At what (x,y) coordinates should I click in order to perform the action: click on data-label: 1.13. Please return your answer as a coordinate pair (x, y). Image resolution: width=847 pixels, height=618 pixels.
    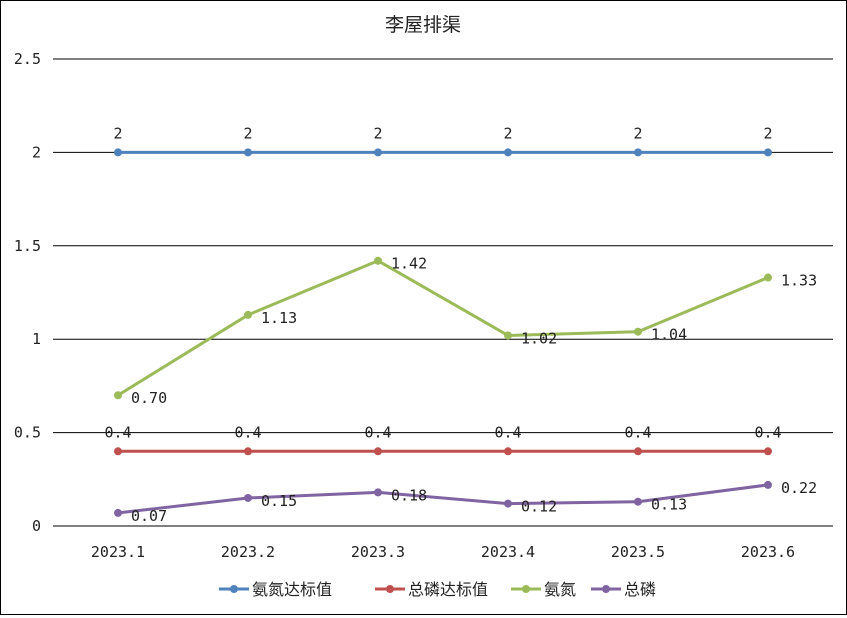
    Looking at the image, I should click on (279, 318).